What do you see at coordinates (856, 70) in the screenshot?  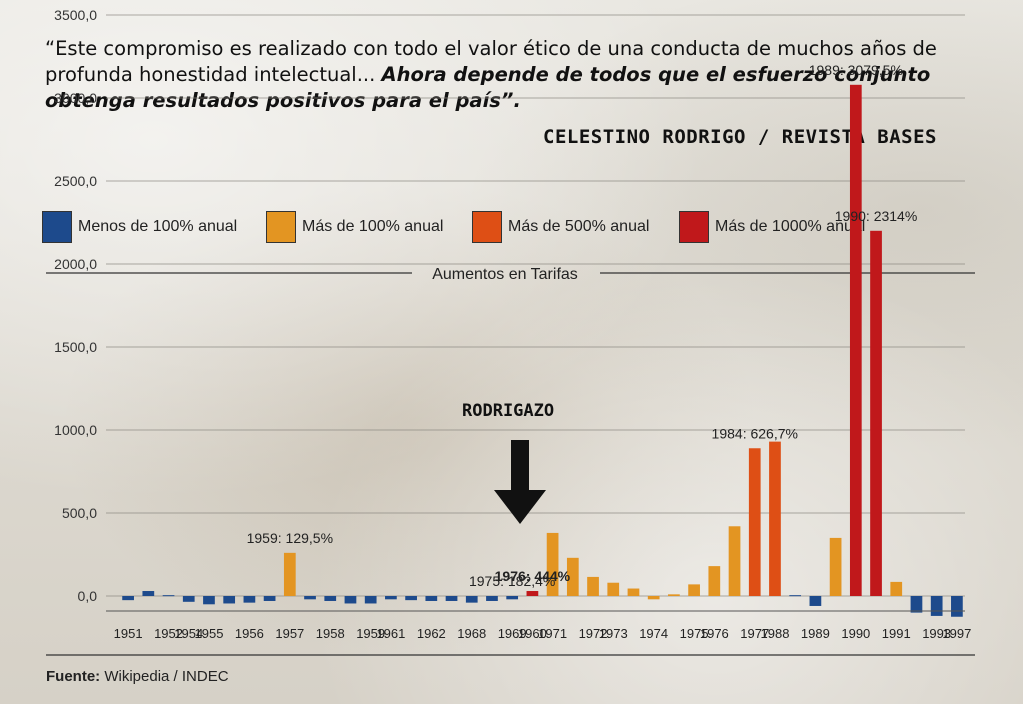 I see `data-label: 1989: 3079,5%` at bounding box center [856, 70].